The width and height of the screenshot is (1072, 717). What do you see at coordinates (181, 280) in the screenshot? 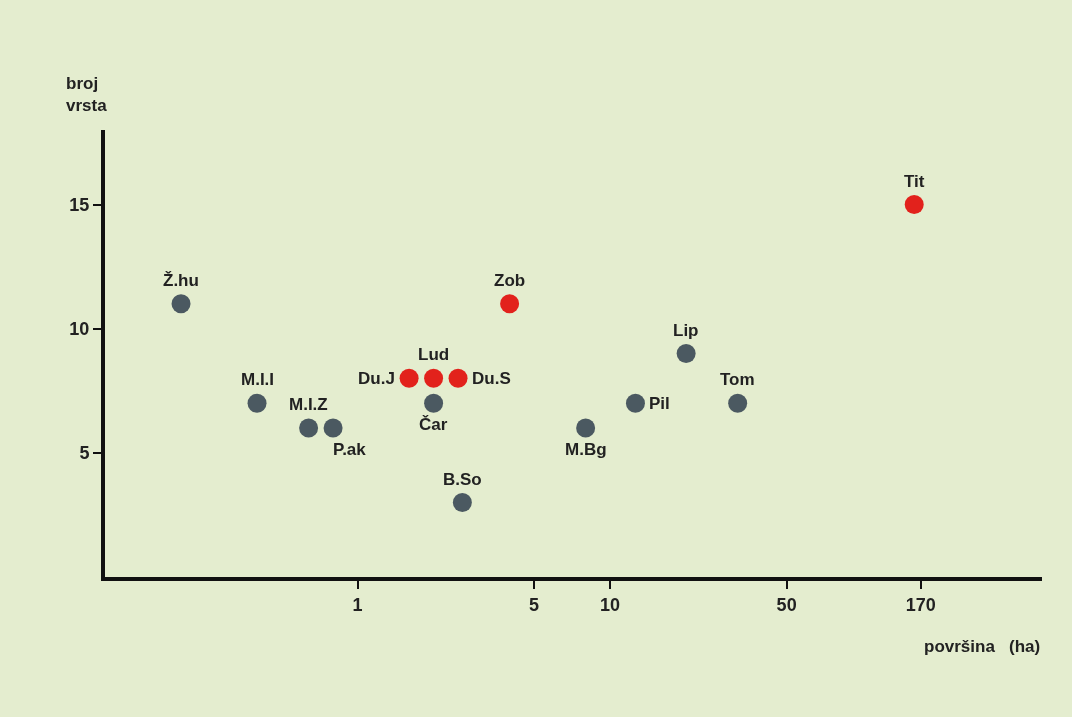
I see `annotation: Ž.hu` at bounding box center [181, 280].